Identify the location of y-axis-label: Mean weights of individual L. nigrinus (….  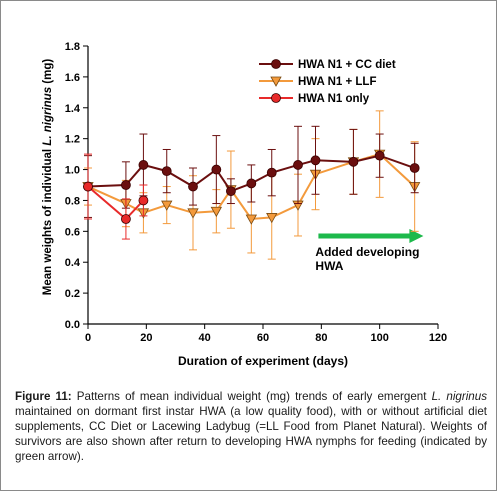
(48, 177).